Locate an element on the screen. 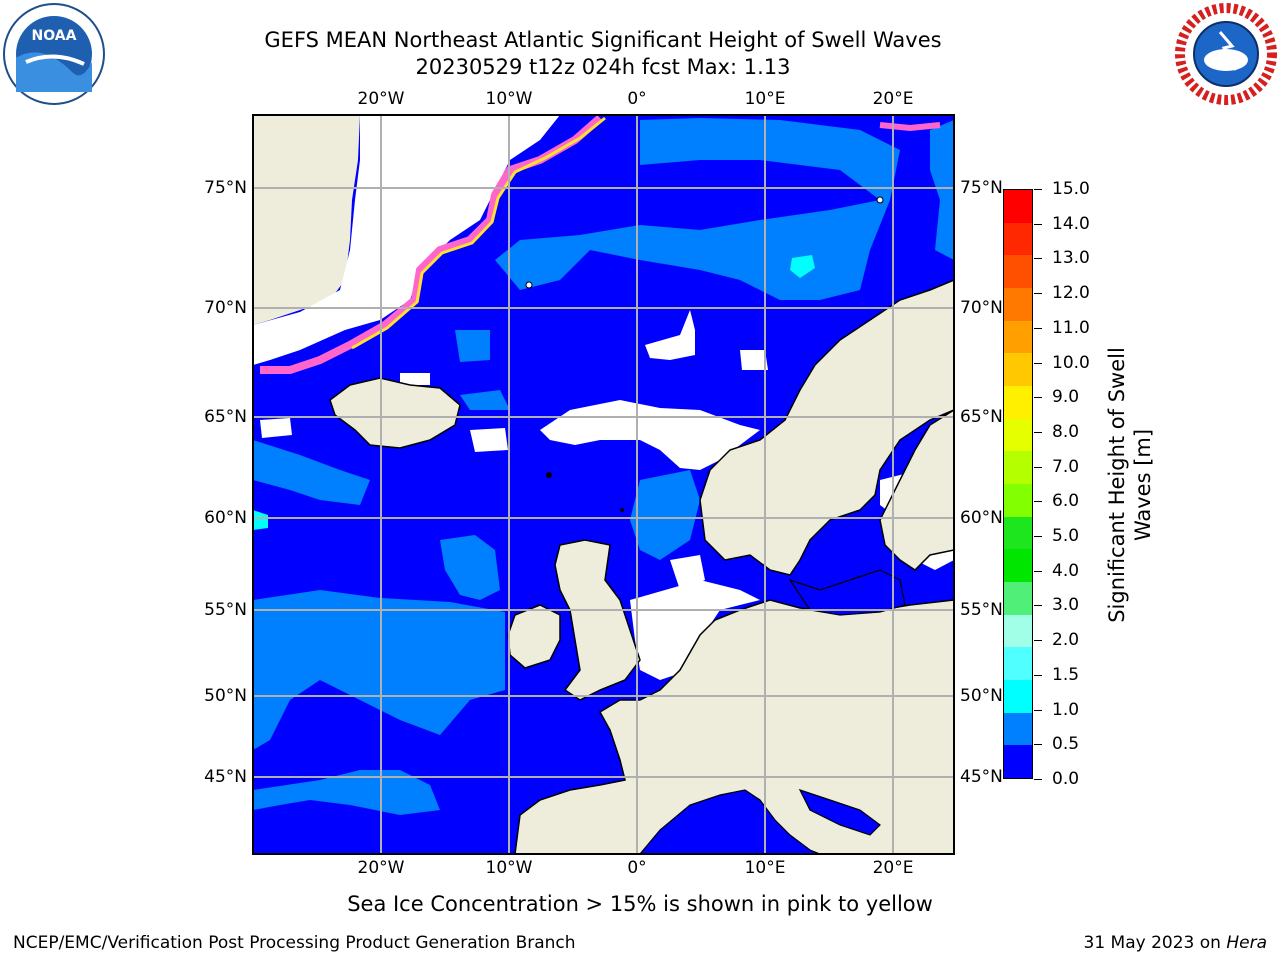  colorbar-tick-label: 11.0 is located at coordinates (1071, 327).